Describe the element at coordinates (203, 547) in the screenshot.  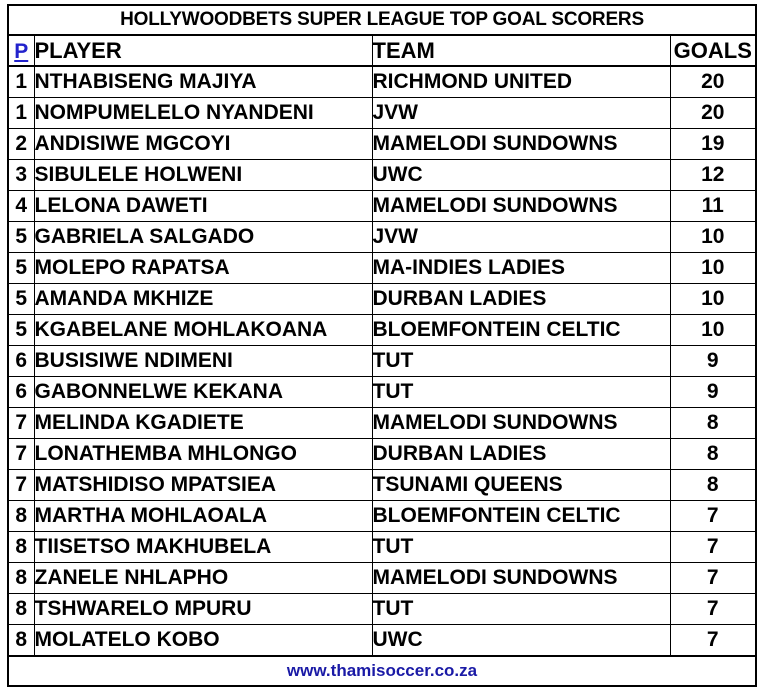
I see `cell-player: TIISETSO MAKHUBELA` at that location.